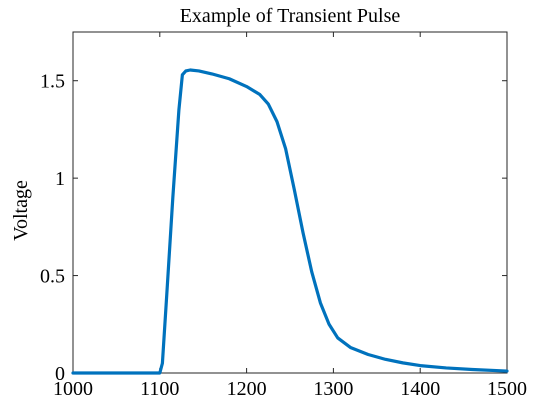 This screenshot has height=420, width=560. What do you see at coordinates (52, 277) in the screenshot?
I see `y-tick-label: 0.5` at bounding box center [52, 277].